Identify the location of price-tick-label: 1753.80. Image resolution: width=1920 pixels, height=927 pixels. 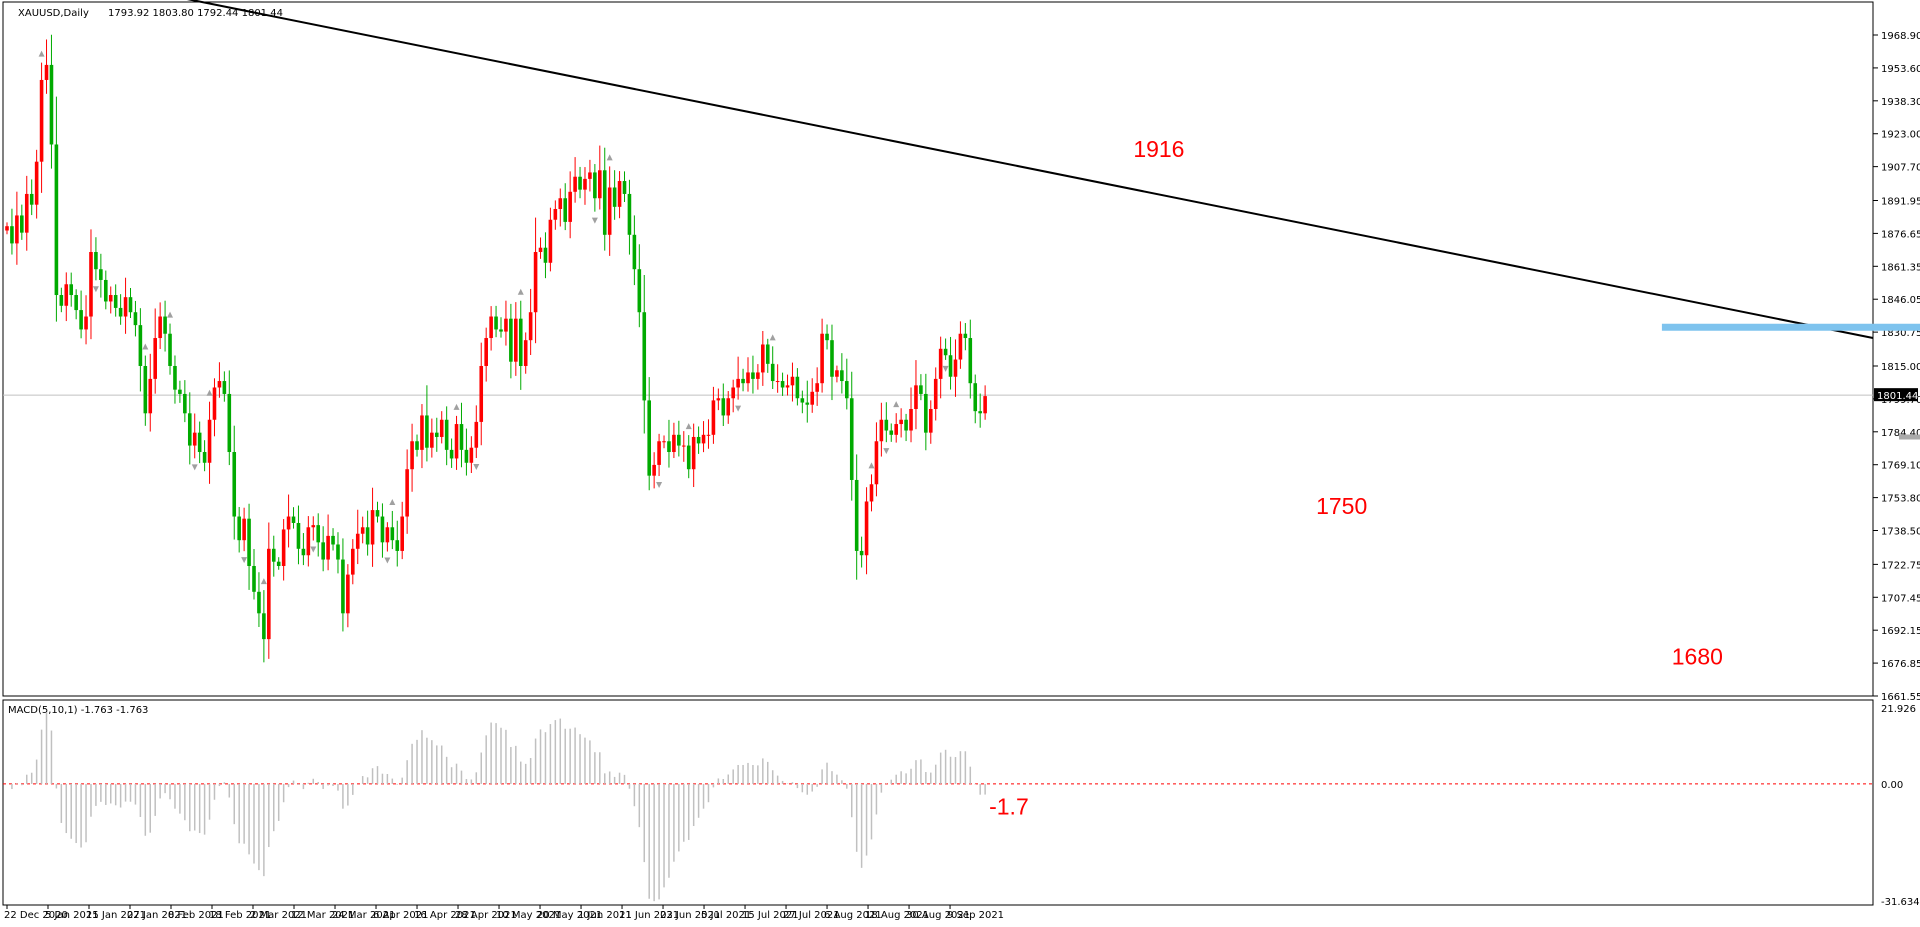
(1900, 499).